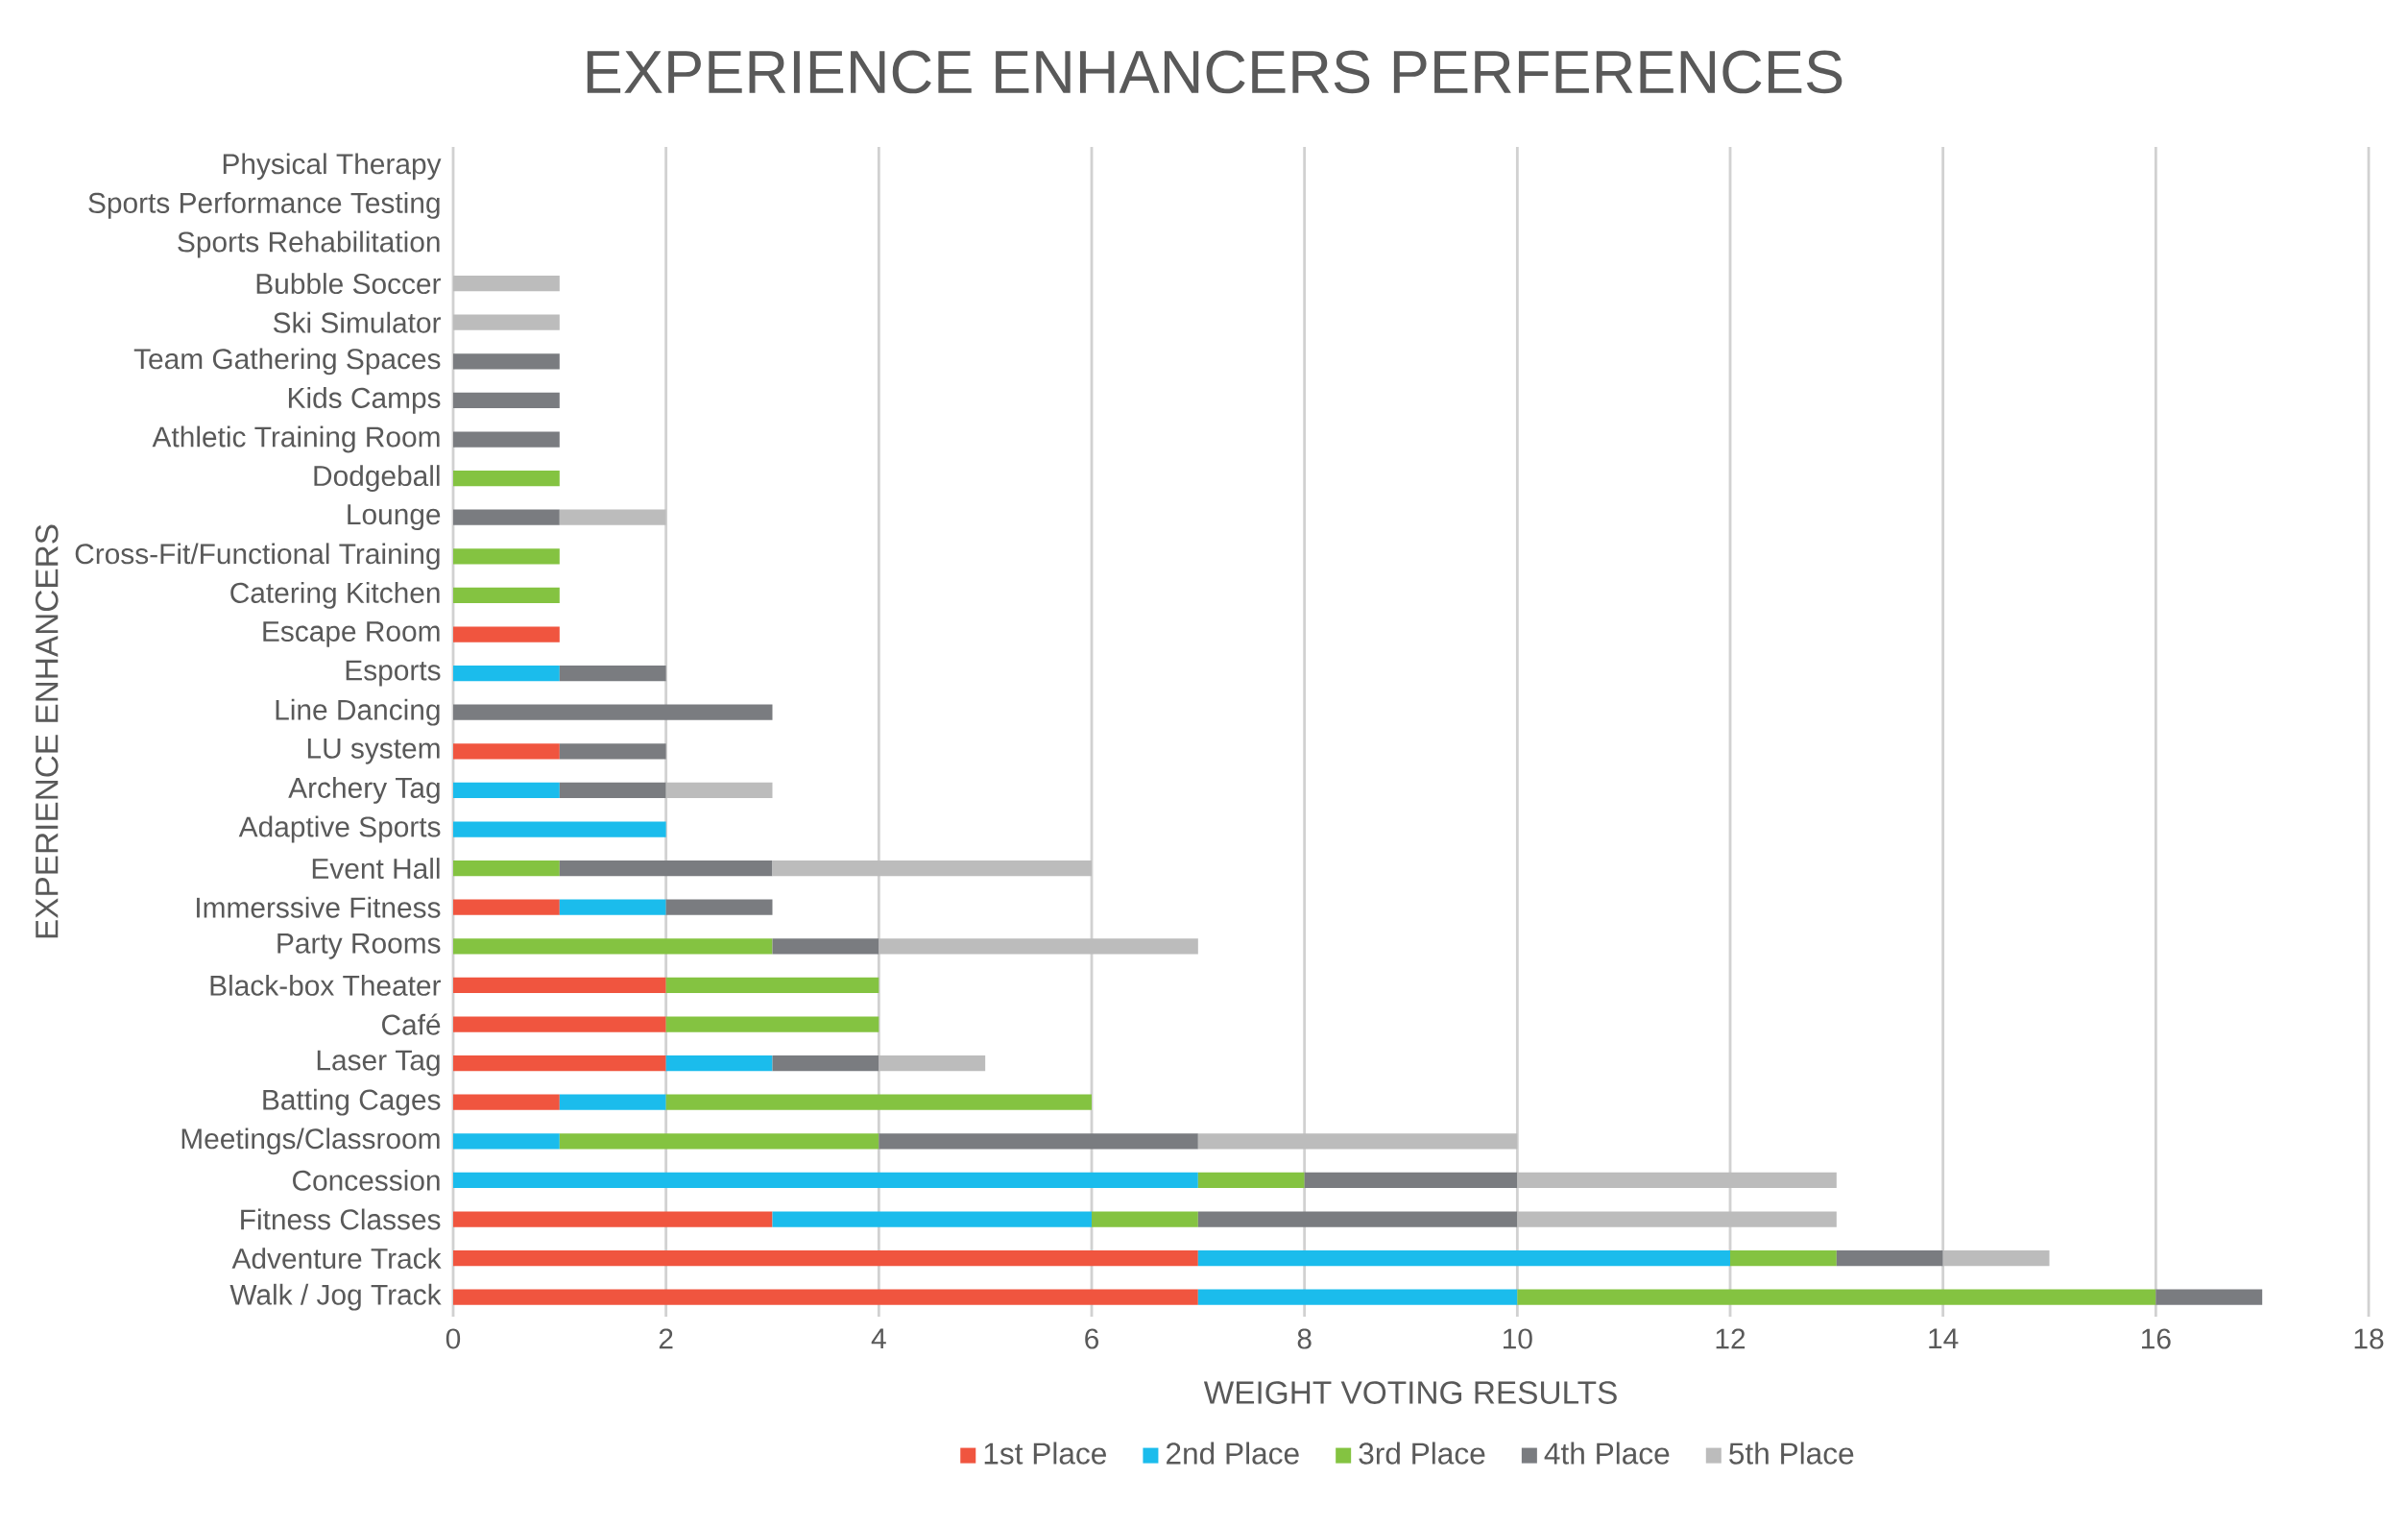 This screenshot has width=2408, height=1527. What do you see at coordinates (2156, 1338) in the screenshot?
I see `x-tick-label: 16` at bounding box center [2156, 1338].